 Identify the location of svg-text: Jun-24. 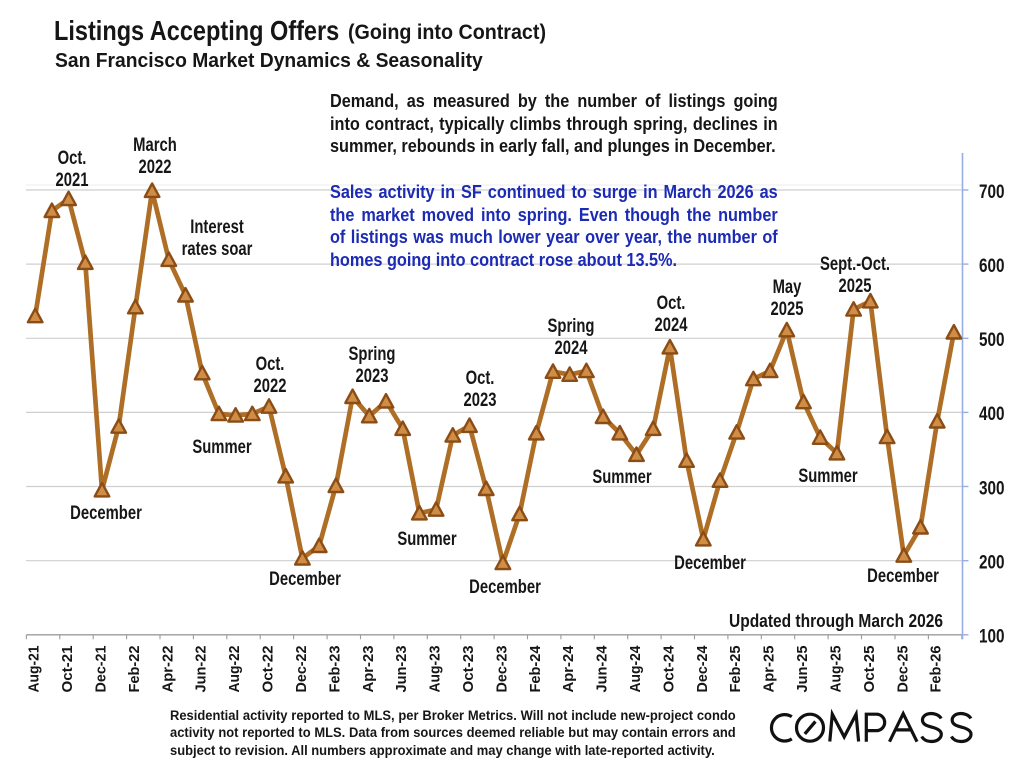
(603, 669).